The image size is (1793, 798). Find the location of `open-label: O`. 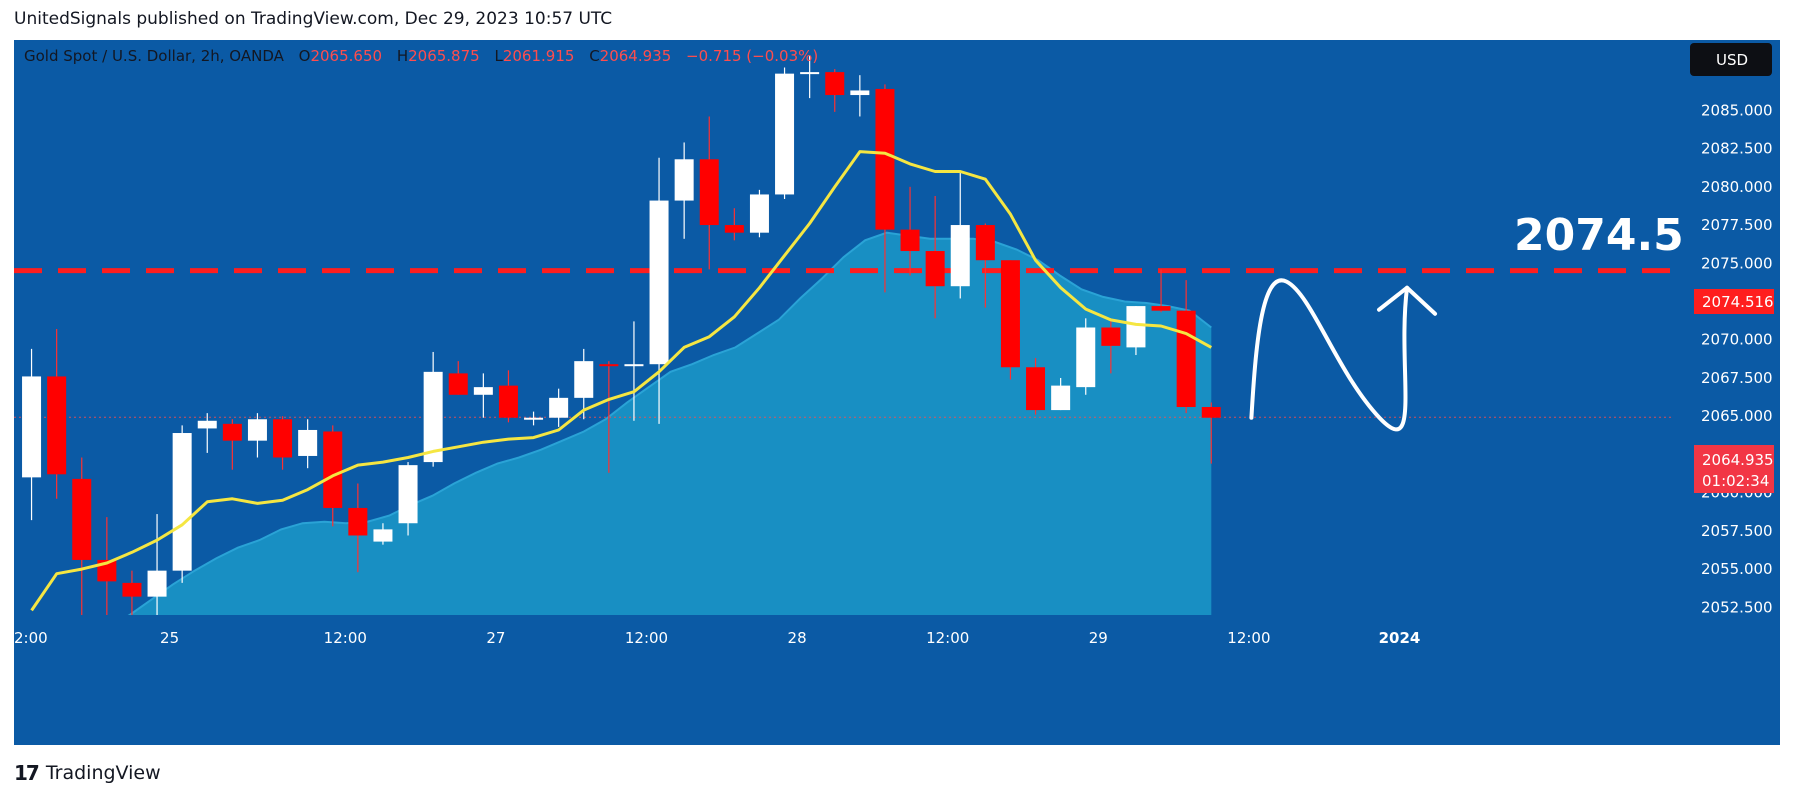

open-label: O is located at coordinates (305, 56).